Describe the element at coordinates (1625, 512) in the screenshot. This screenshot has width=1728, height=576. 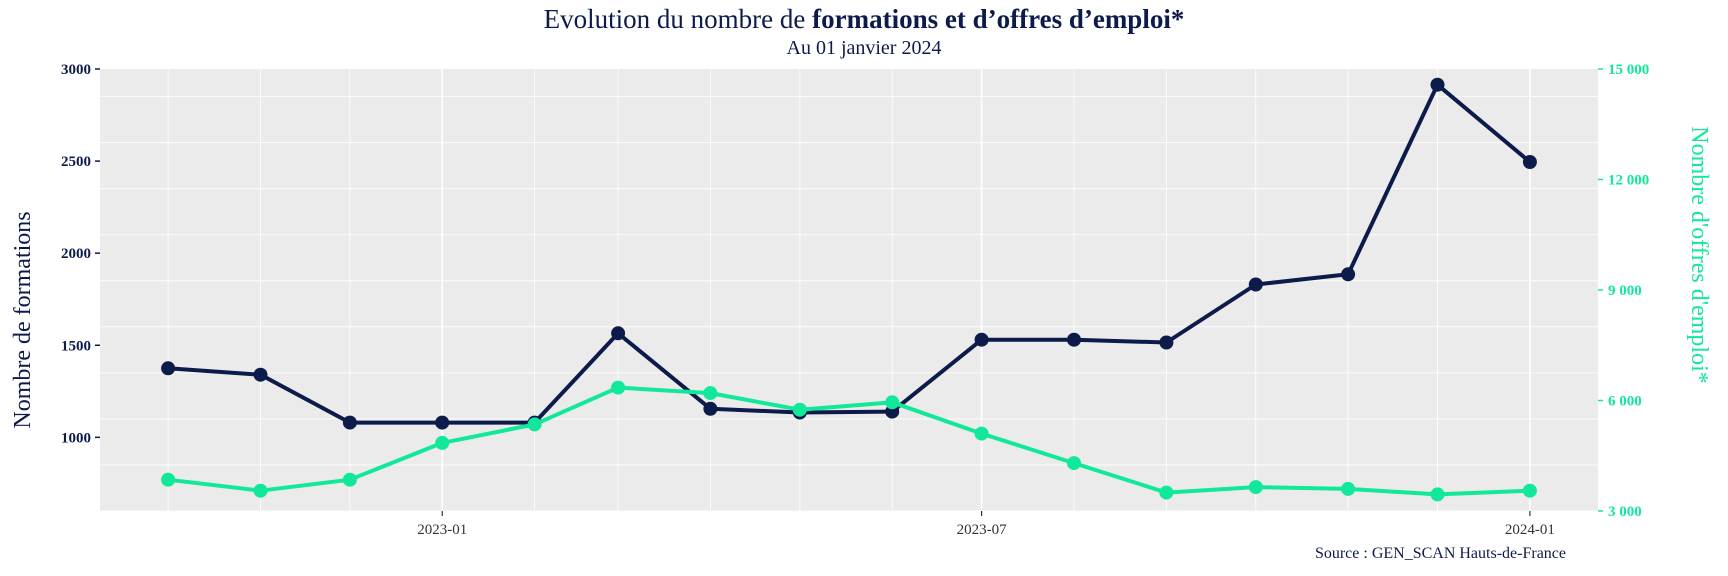
I see `y-tick-label-right: 3 000` at that location.